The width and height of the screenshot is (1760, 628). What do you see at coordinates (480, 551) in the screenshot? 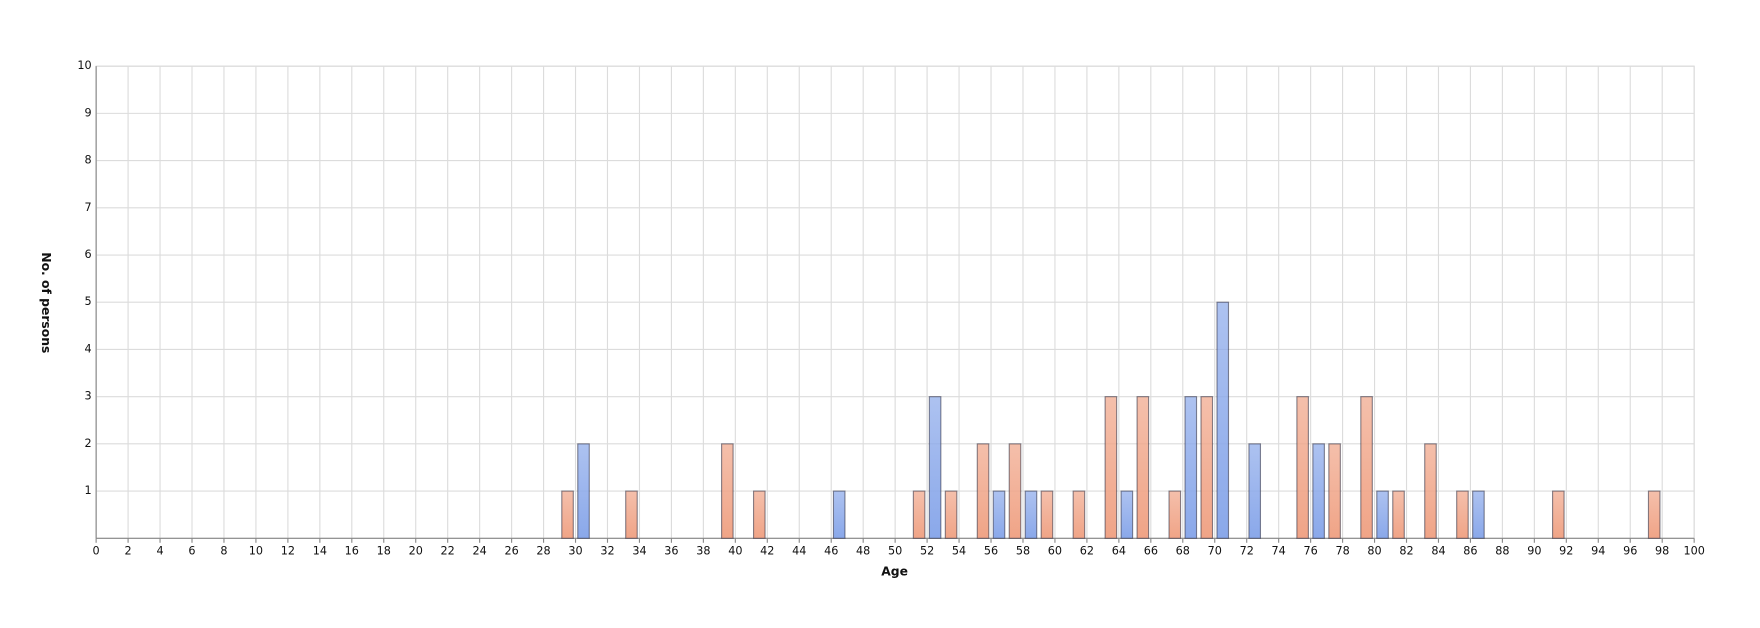
I see `x-tick-label: 24` at bounding box center [480, 551].